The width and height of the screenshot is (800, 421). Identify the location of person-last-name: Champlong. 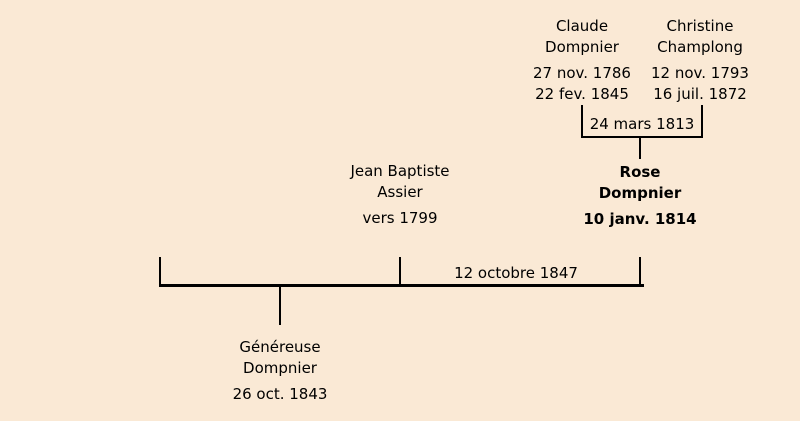
(700, 47).